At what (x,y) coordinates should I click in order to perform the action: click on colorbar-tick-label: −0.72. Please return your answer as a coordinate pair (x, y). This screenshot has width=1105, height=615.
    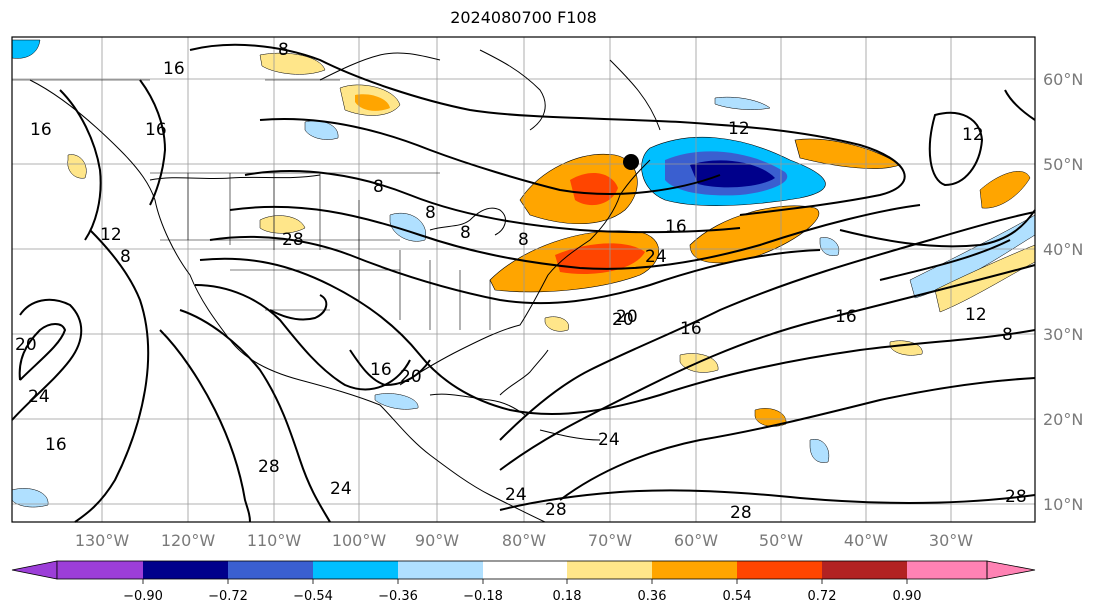
    Looking at the image, I should click on (228, 596).